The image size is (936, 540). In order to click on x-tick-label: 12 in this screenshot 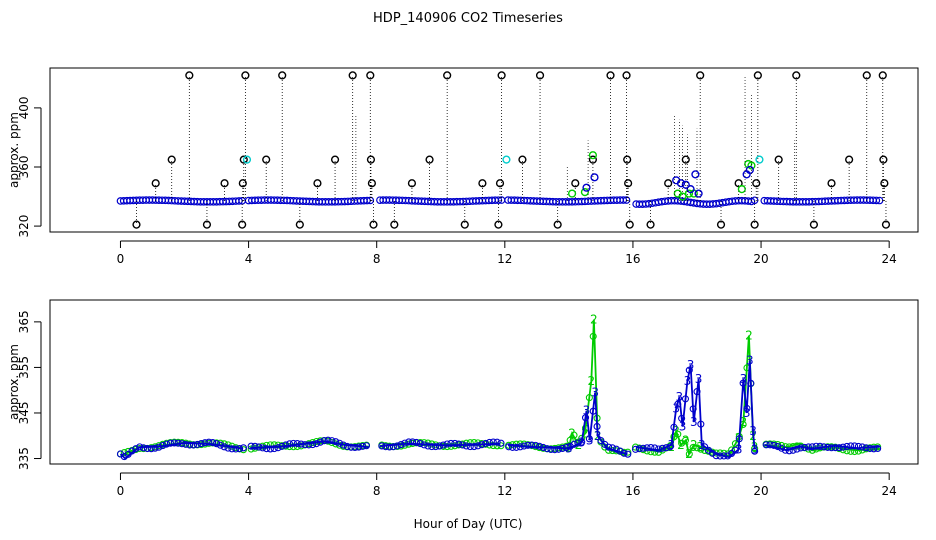, I will do `click(504, 491)`.